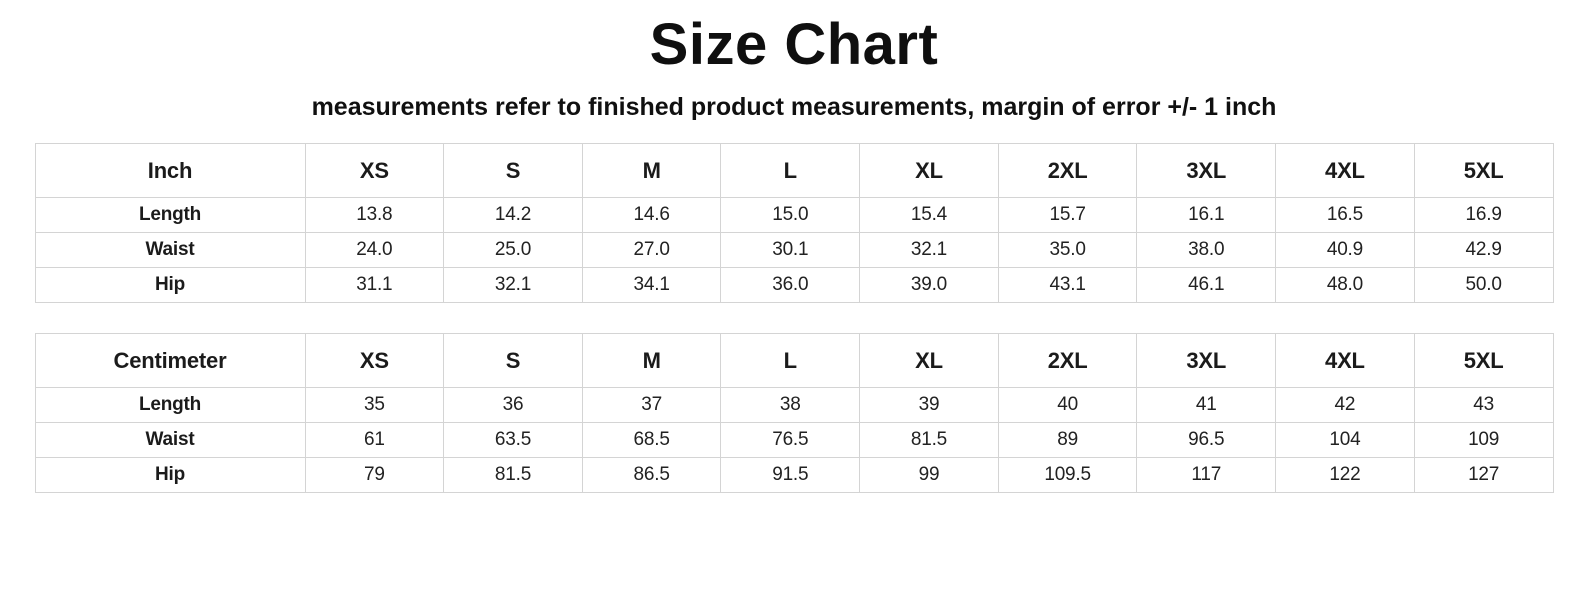 The width and height of the screenshot is (1588, 595). What do you see at coordinates (1483, 215) in the screenshot?
I see `cell-length-5xl: 16.9` at bounding box center [1483, 215].